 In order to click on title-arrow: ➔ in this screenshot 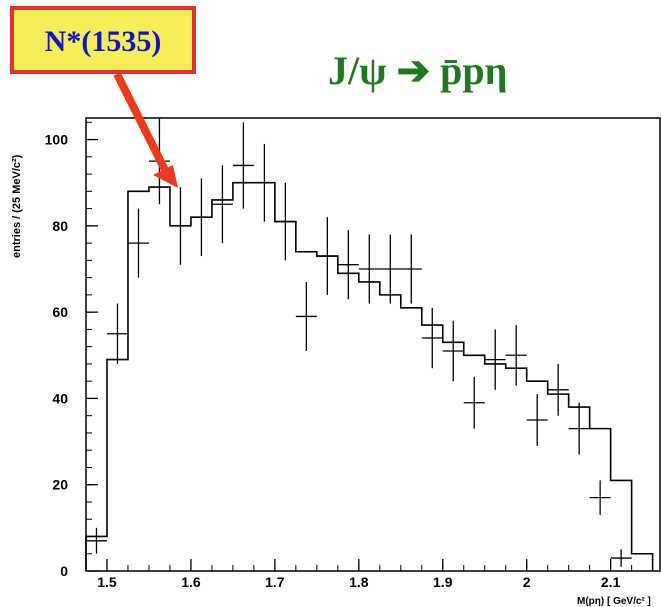, I will do `click(414, 70)`.